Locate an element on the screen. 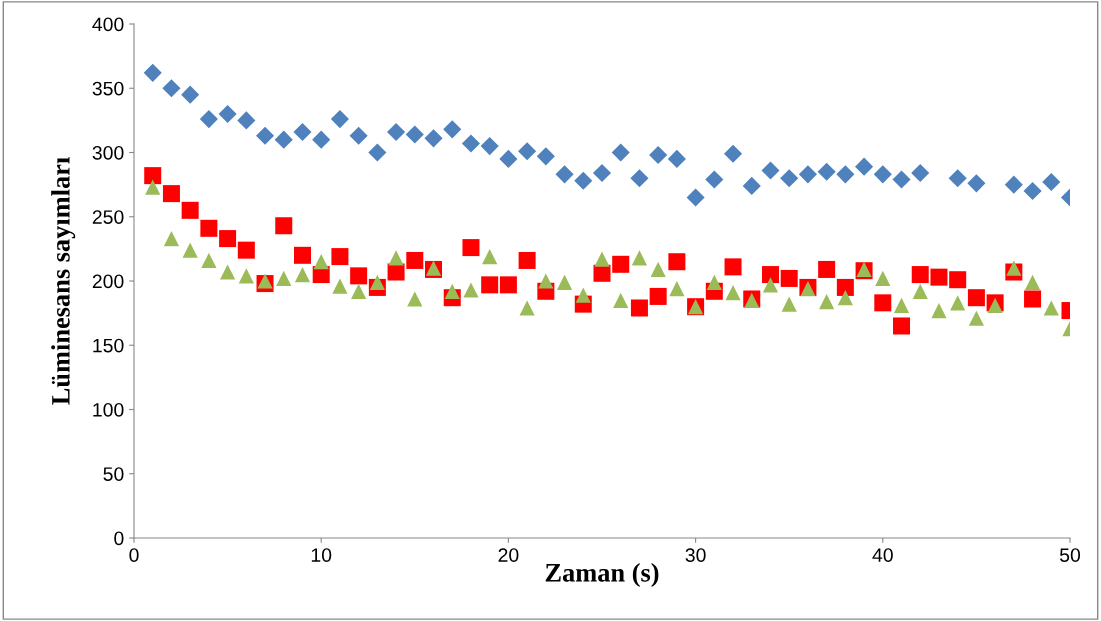 The image size is (1101, 621). y-tick-label: 400 is located at coordinates (108, 24).